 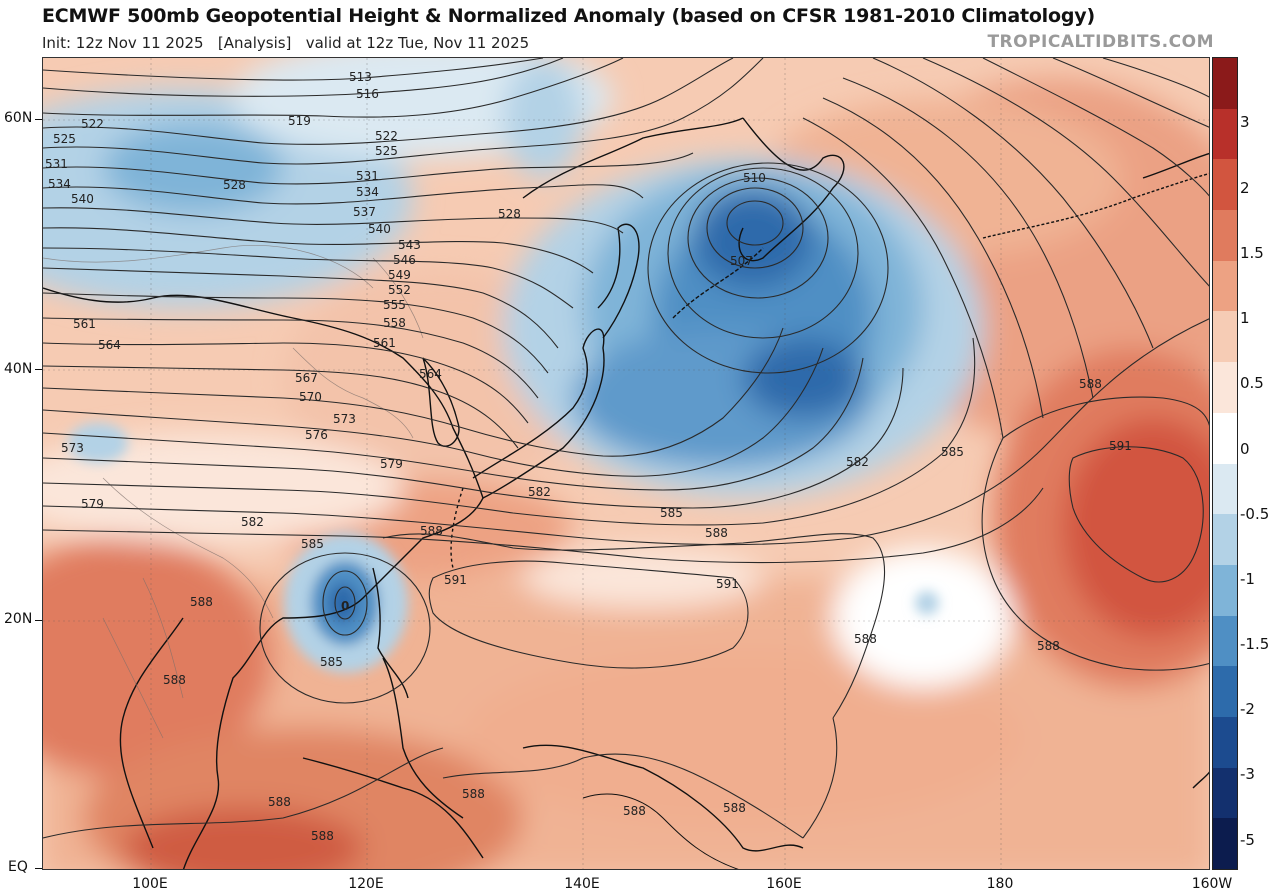 What do you see at coordinates (1247, 774) in the screenshot?
I see `colorbar-label: -3` at bounding box center [1247, 774].